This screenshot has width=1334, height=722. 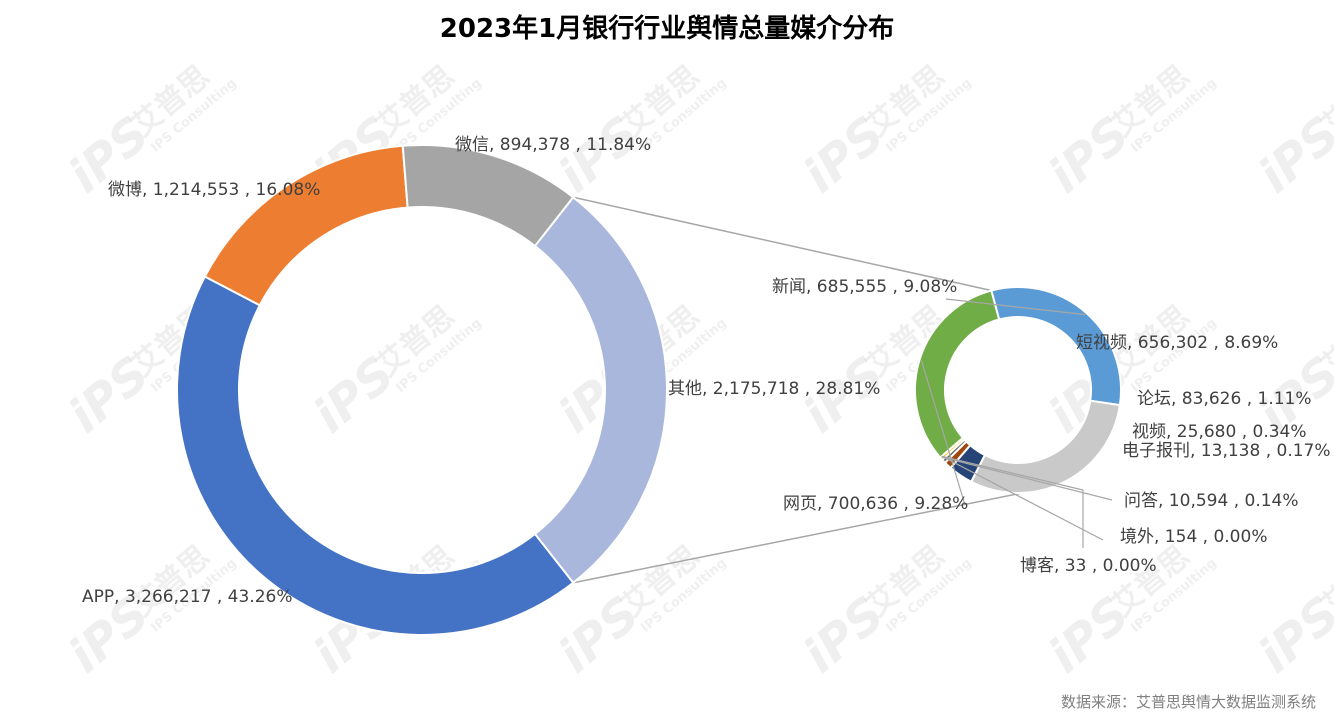 What do you see at coordinates (774, 389) in the screenshot?
I see `main-label-3: 其他, 2,175,718 , 28.81%` at bounding box center [774, 389].